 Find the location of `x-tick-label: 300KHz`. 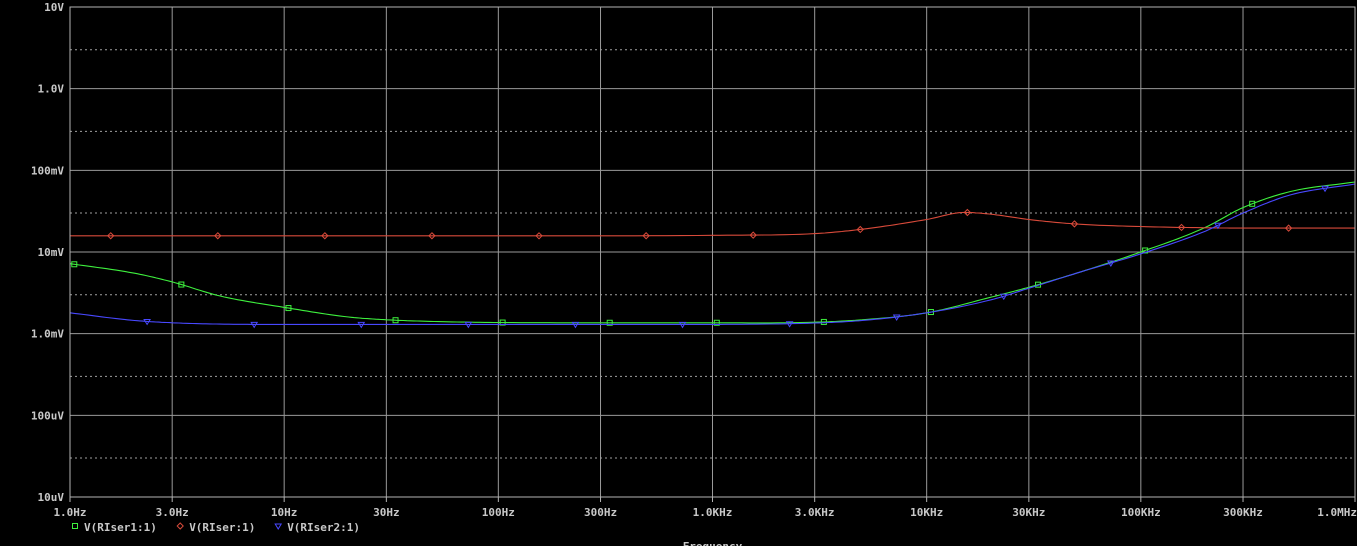

x-tick-label: 300KHz is located at coordinates (1243, 512).